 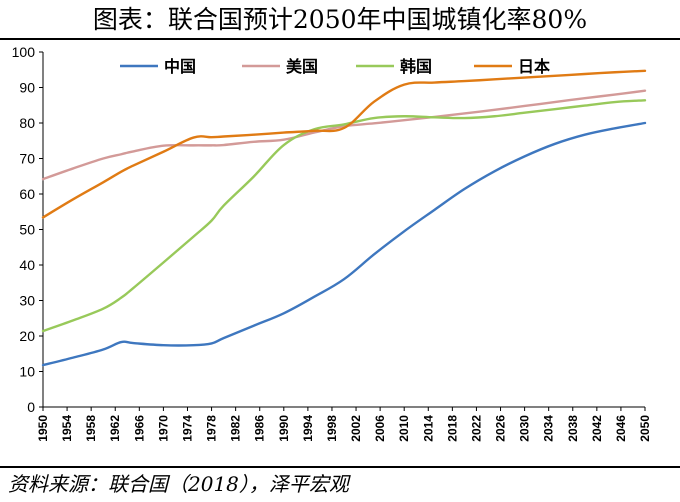 What do you see at coordinates (180, 66) in the screenshot?
I see `legend-label: 中国` at bounding box center [180, 66].